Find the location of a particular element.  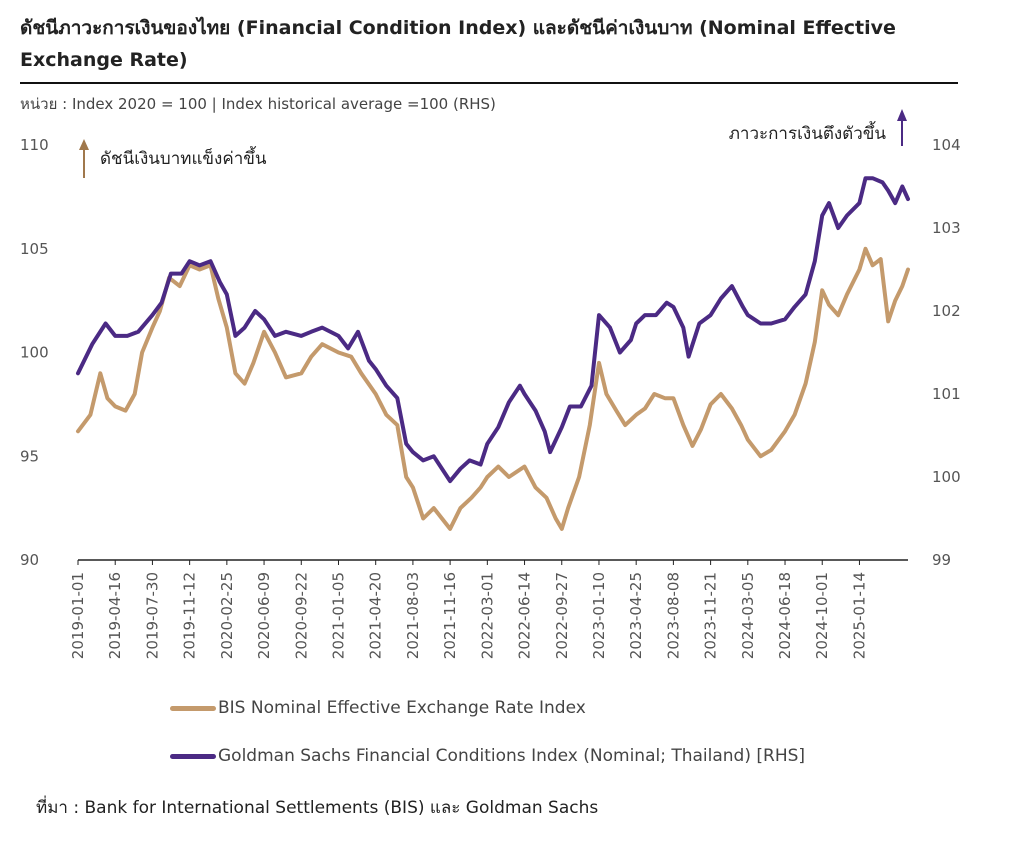

x-tick-label: 2019-07-30 is located at coordinates (152, 615).